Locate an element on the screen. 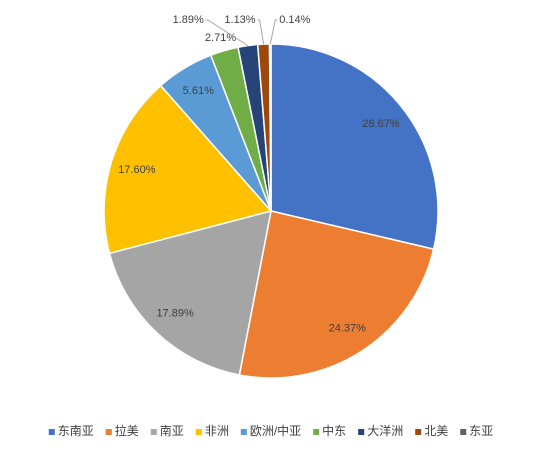 Image resolution: width=542 pixels, height=452 pixels. data-label: 0.14% is located at coordinates (294, 20).